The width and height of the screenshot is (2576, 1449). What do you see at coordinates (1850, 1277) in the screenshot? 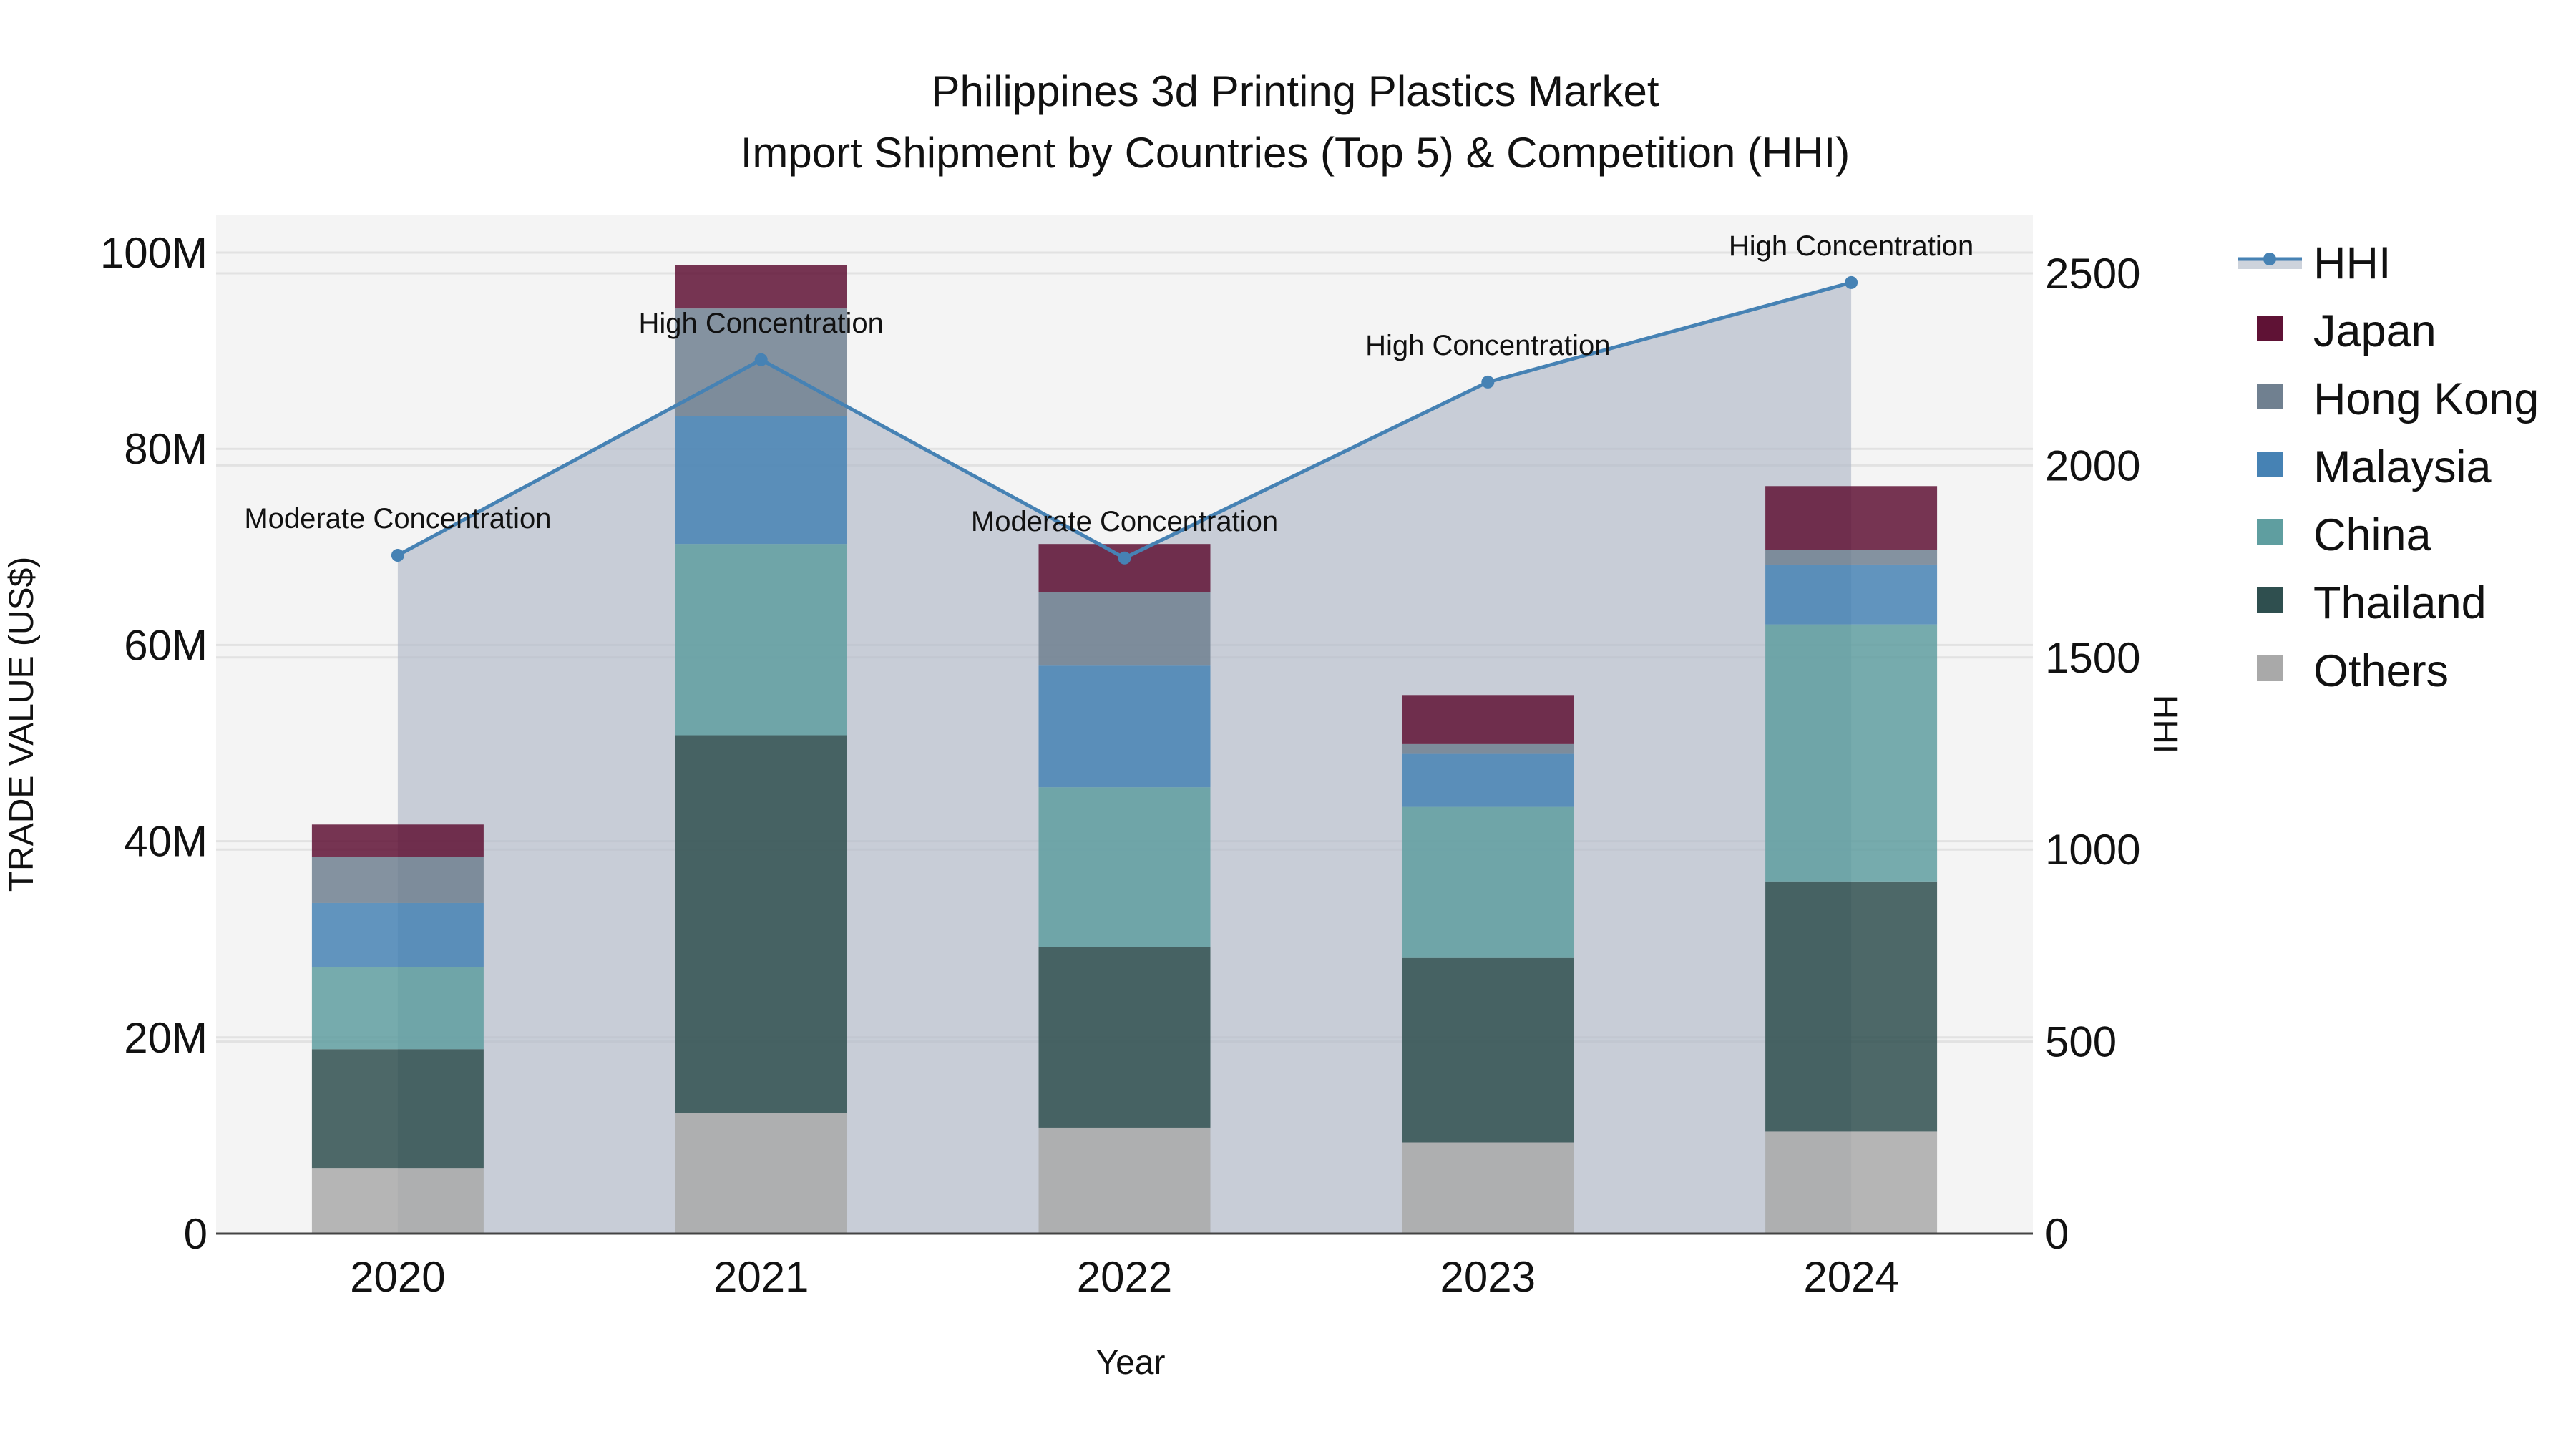
I see `x-tick-2024: 2024` at bounding box center [1850, 1277].